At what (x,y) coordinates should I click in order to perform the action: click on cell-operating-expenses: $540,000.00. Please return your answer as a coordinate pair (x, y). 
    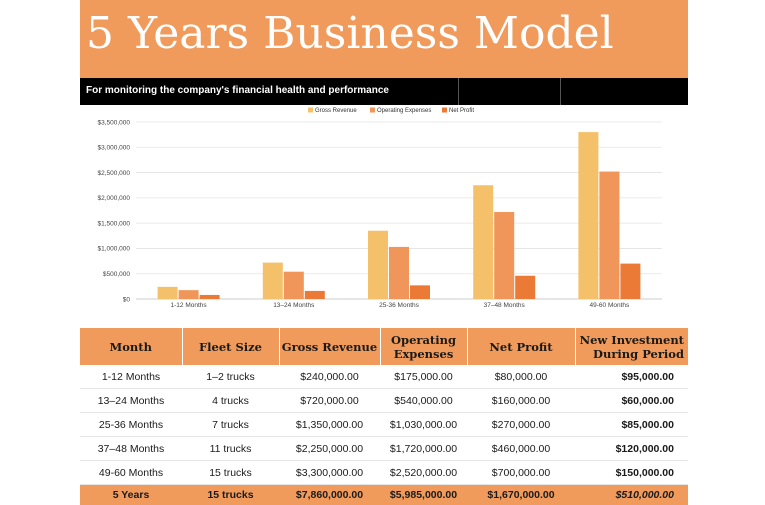
    Looking at the image, I should click on (423, 400).